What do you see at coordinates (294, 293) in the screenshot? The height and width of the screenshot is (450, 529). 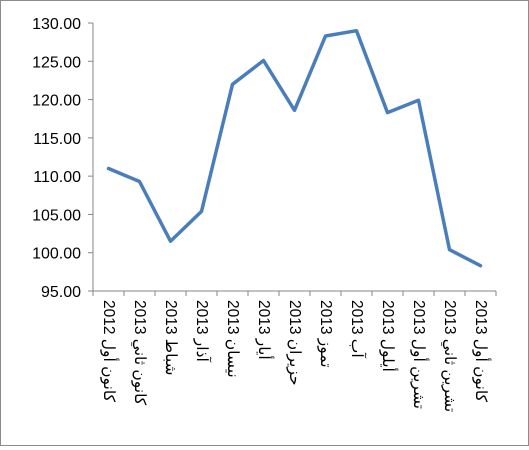 I see `x-axis-ticks` at bounding box center [294, 293].